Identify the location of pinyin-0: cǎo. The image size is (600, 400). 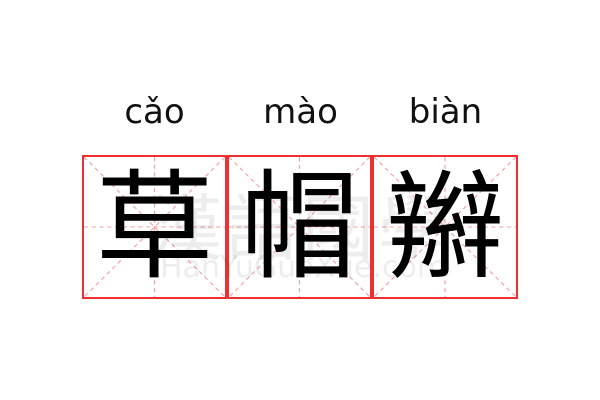
(154, 112).